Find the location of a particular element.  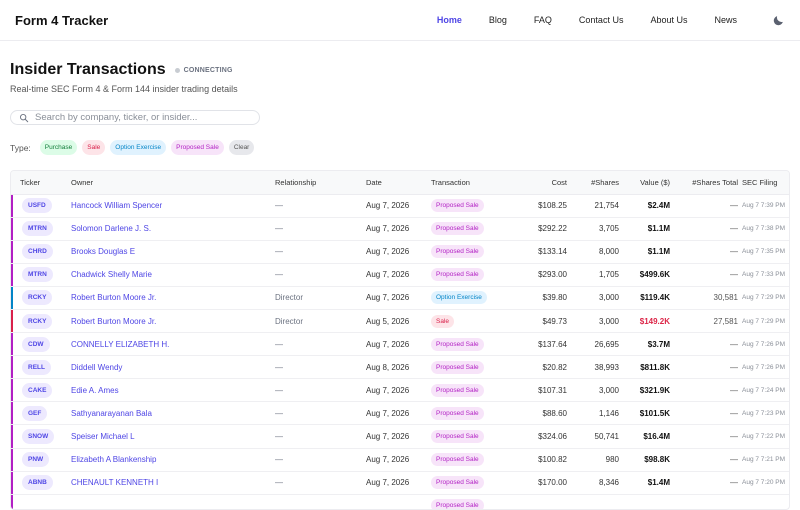

column-header-shares-total: #Shares Total is located at coordinates (704, 183).